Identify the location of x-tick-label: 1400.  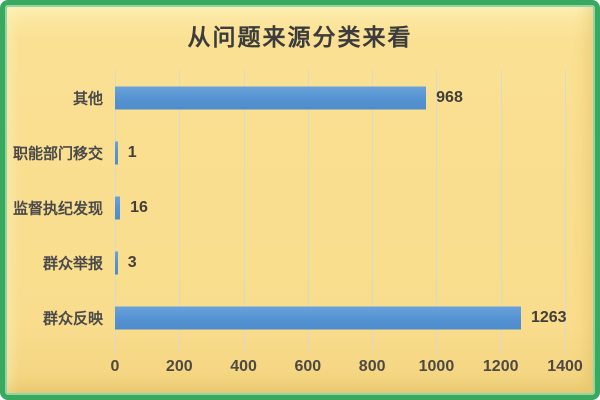
(565, 366).